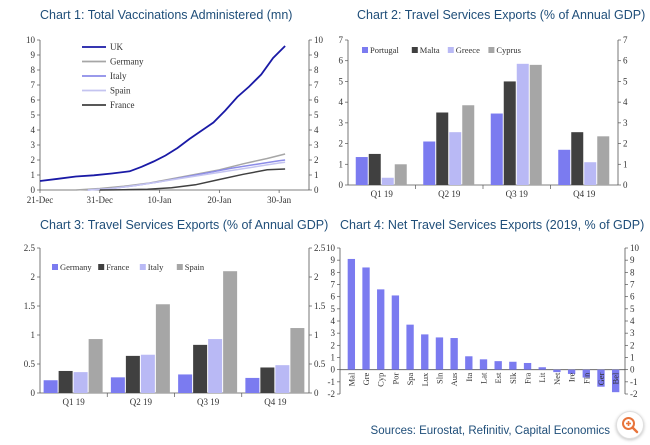 The image size is (650, 445). What do you see at coordinates (316, 55) in the screenshot?
I see `chart1-ytick-label-right: 9` at bounding box center [316, 55].